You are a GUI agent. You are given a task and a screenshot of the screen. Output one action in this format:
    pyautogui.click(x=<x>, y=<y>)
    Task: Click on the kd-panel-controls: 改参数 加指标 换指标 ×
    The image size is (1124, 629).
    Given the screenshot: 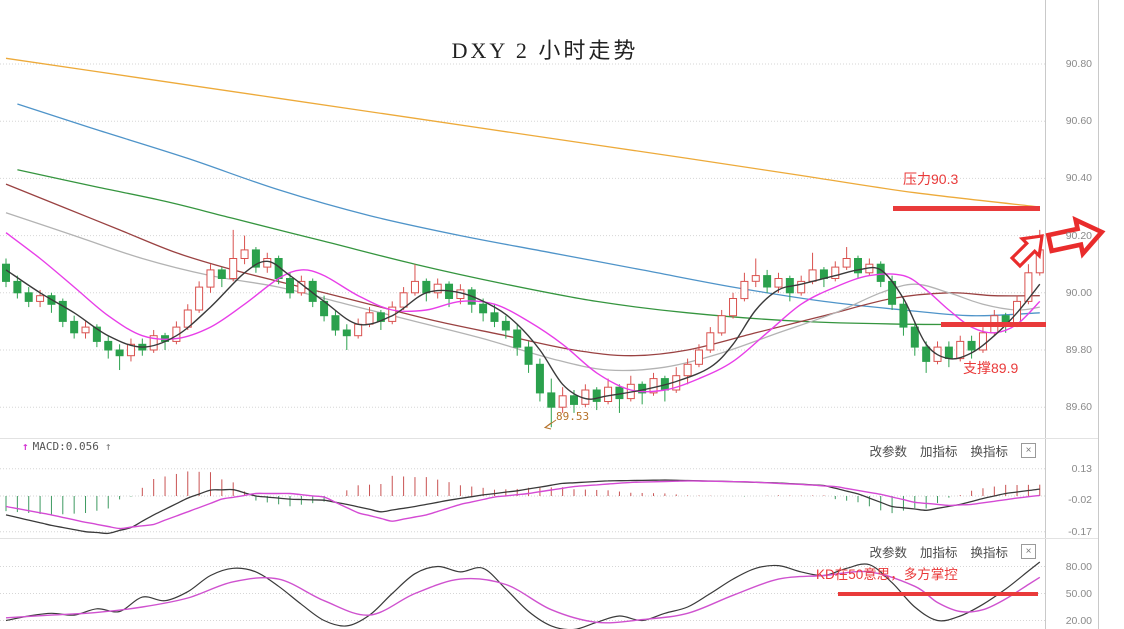 What is the action you would take?
    pyautogui.click(x=952, y=551)
    